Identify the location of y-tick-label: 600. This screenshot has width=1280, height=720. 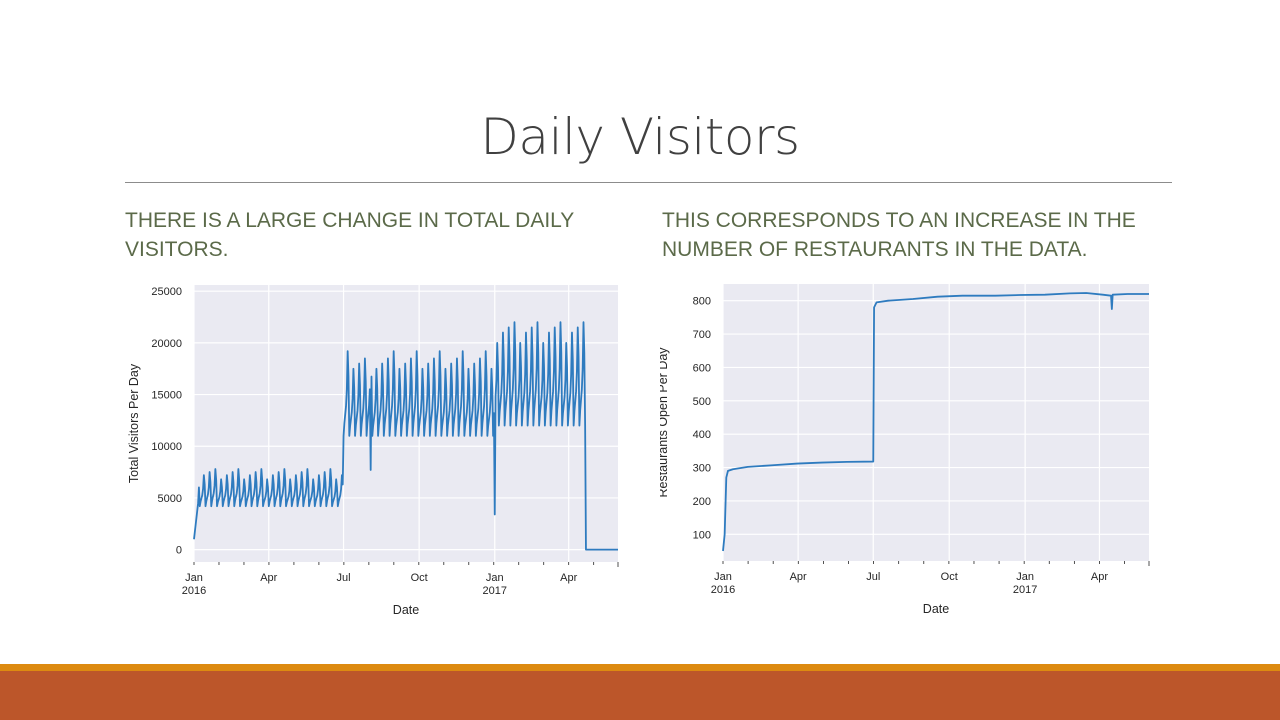
(702, 368).